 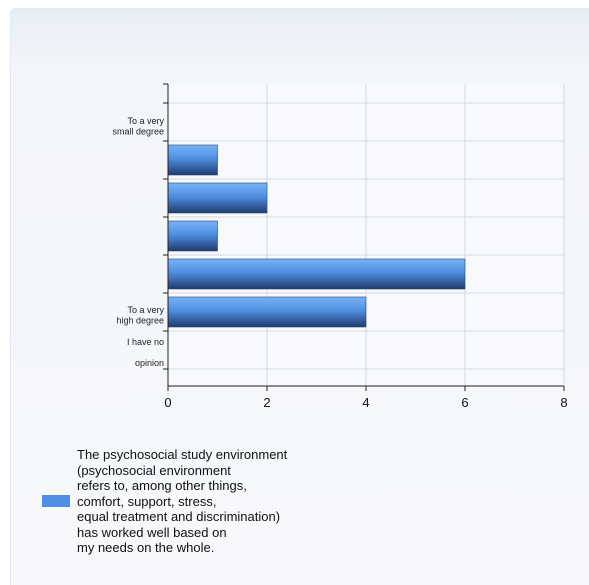 What do you see at coordinates (138, 132) in the screenshot?
I see `y-category-label-line: small degree` at bounding box center [138, 132].